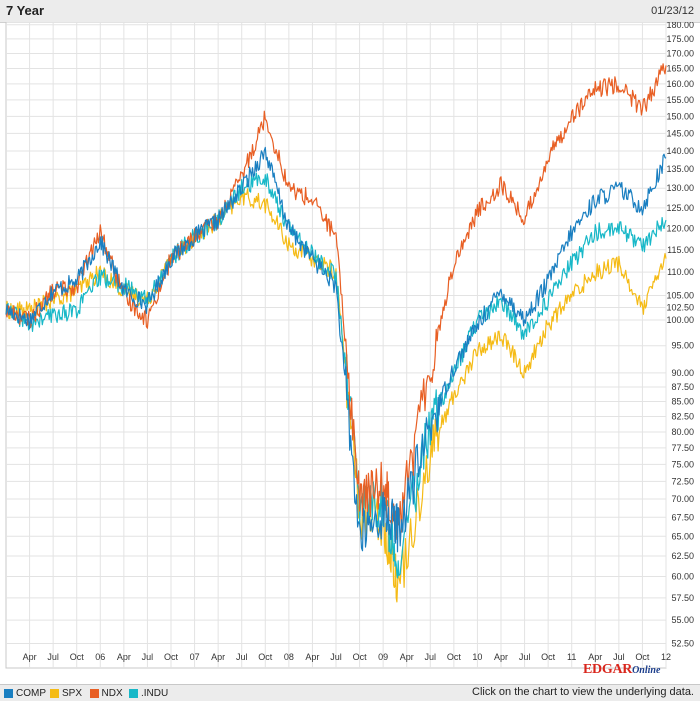  I want to click on y-tick-label: 60.00, so click(682, 576).